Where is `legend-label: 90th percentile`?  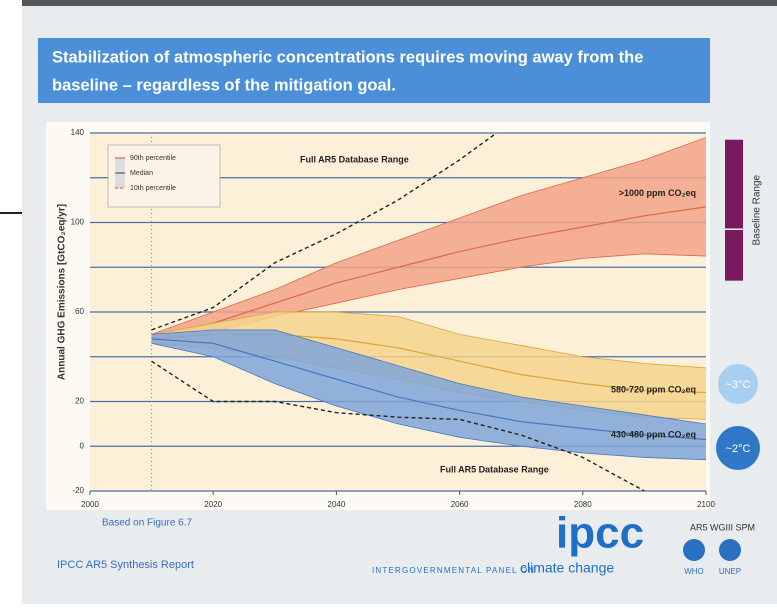 legend-label: 90th percentile is located at coordinates (153, 158).